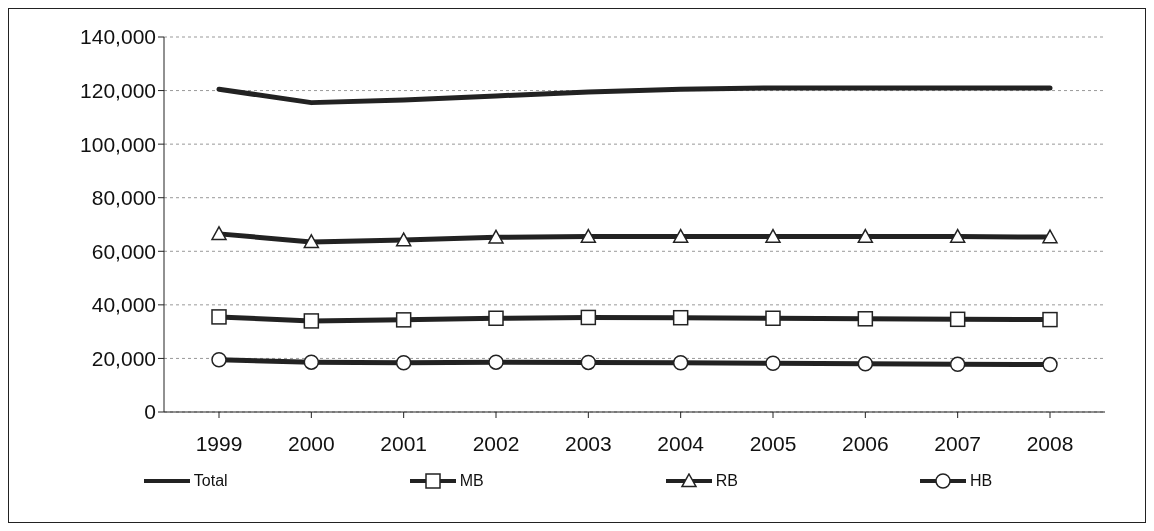 The height and width of the screenshot is (531, 1154). What do you see at coordinates (123, 251) in the screenshot?
I see `y-tick-label: 60,000` at bounding box center [123, 251].